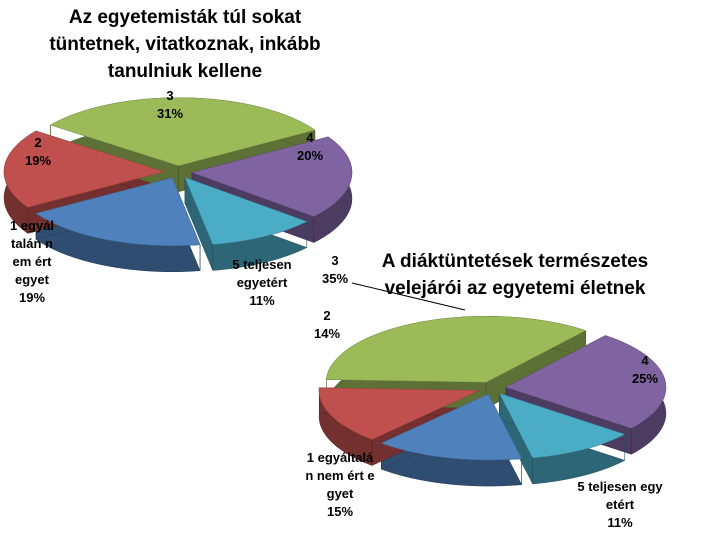 The height and width of the screenshot is (540, 720). Describe the element at coordinates (335, 270) in the screenshot. I see `data-label: 3 35%` at that location.